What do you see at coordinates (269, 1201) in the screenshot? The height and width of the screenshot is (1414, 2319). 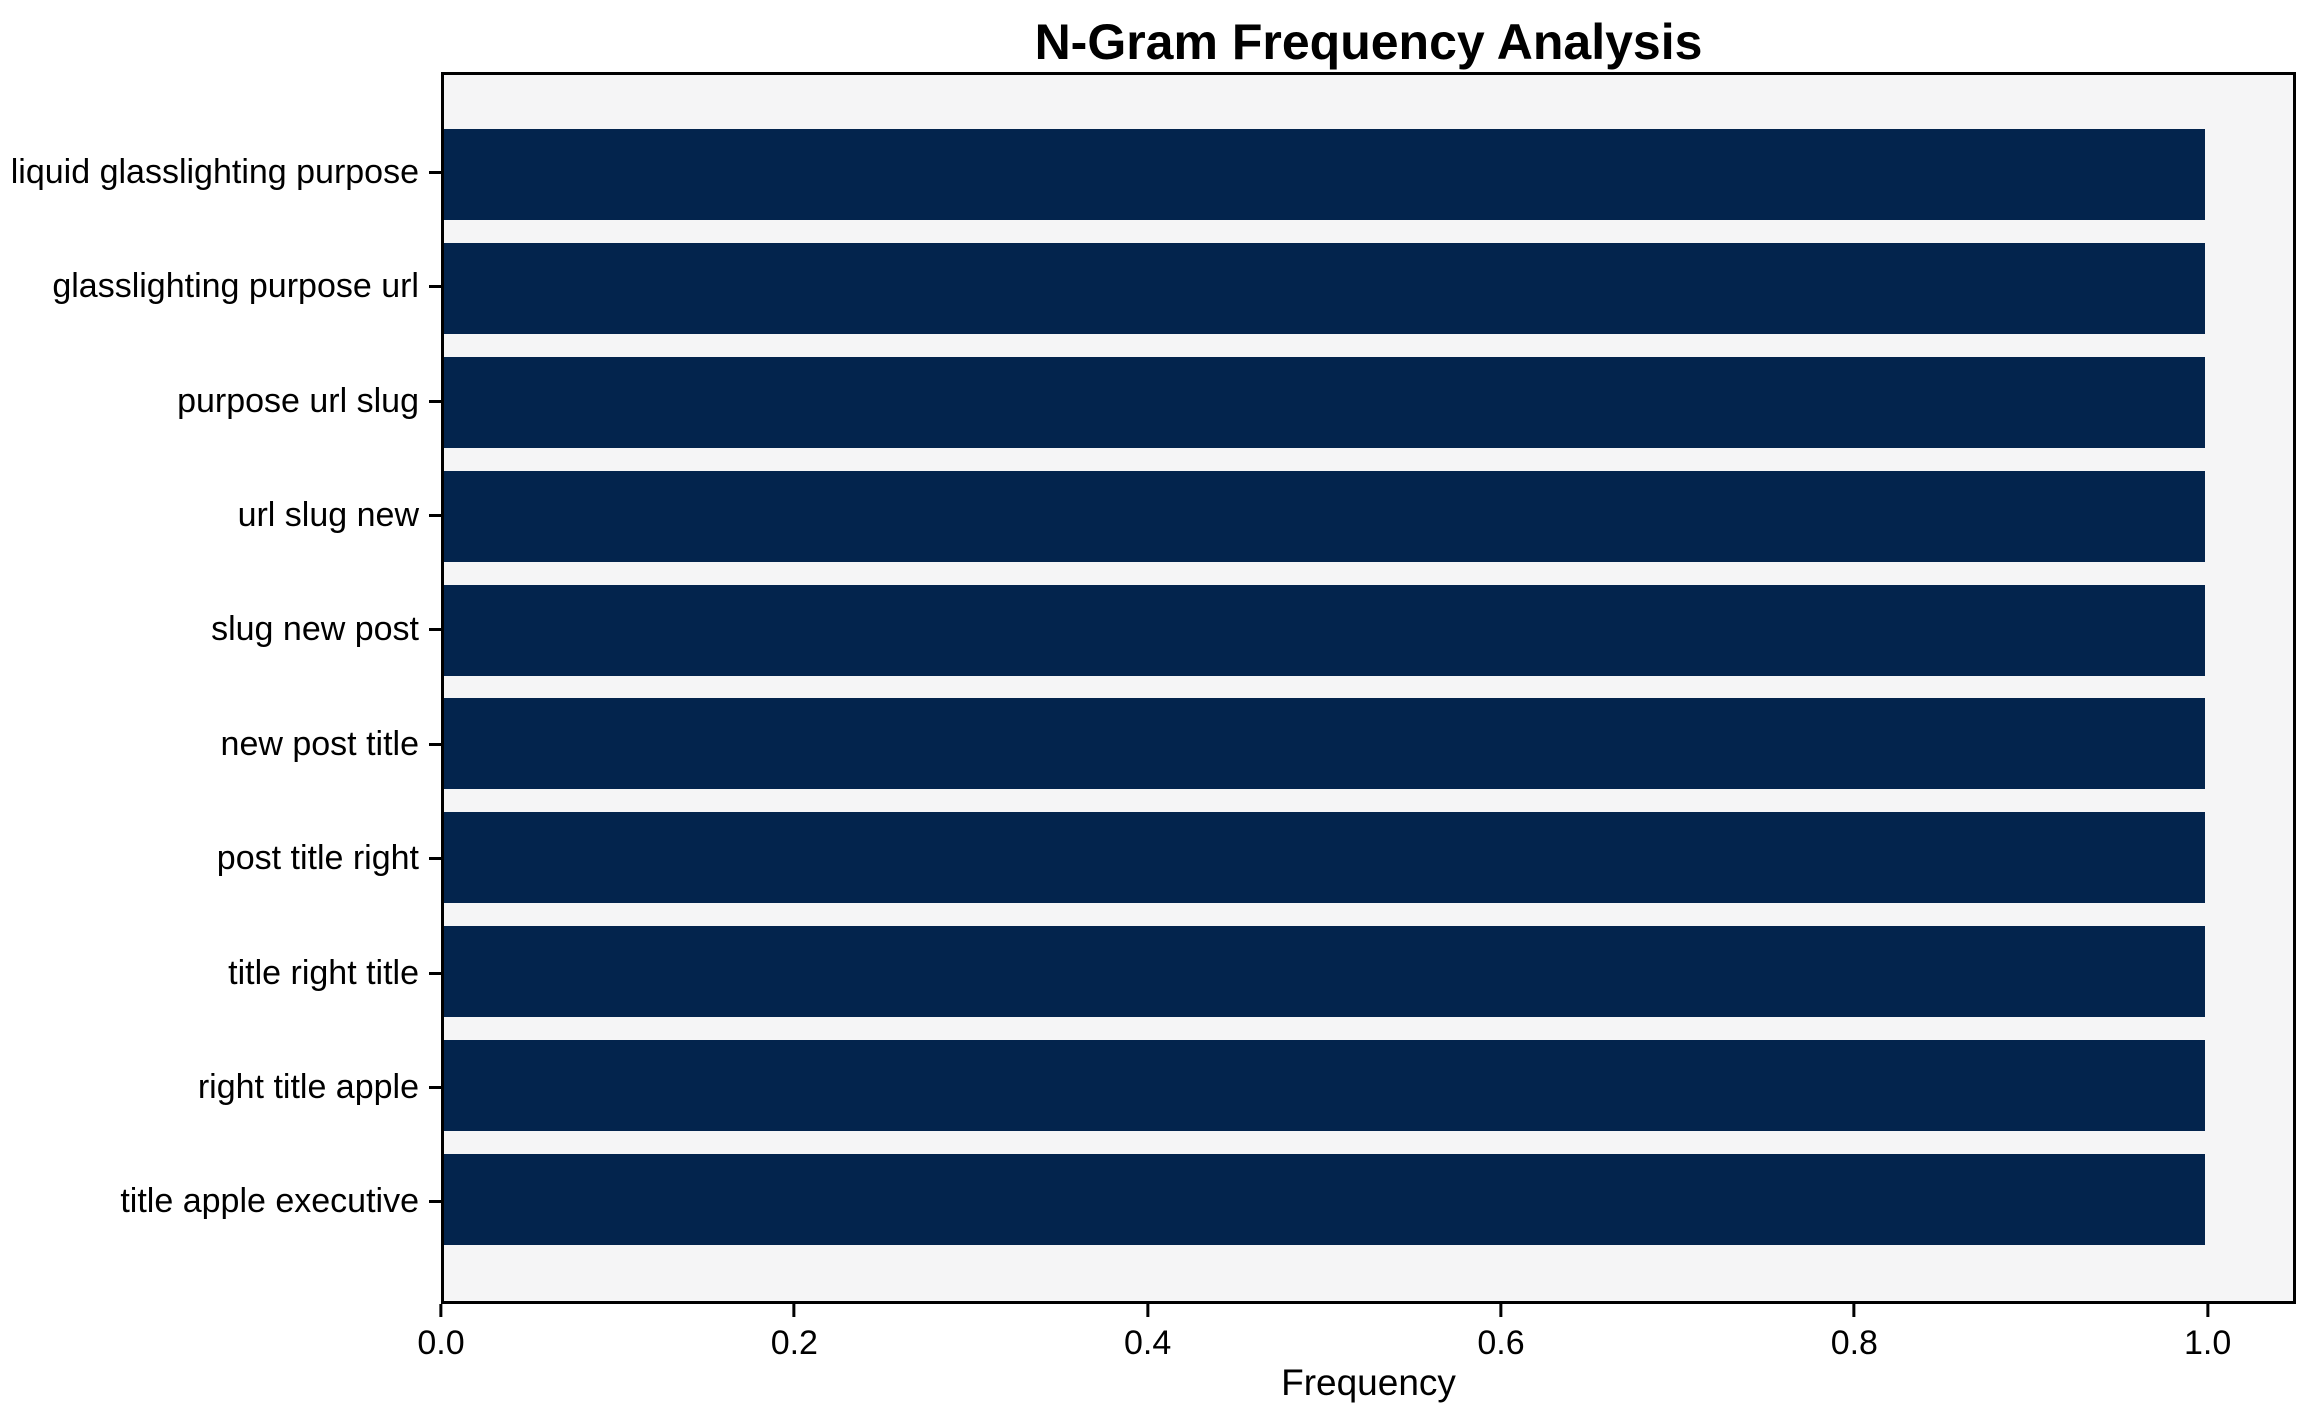 I see `y-tick-label: title apple executive` at bounding box center [269, 1201].